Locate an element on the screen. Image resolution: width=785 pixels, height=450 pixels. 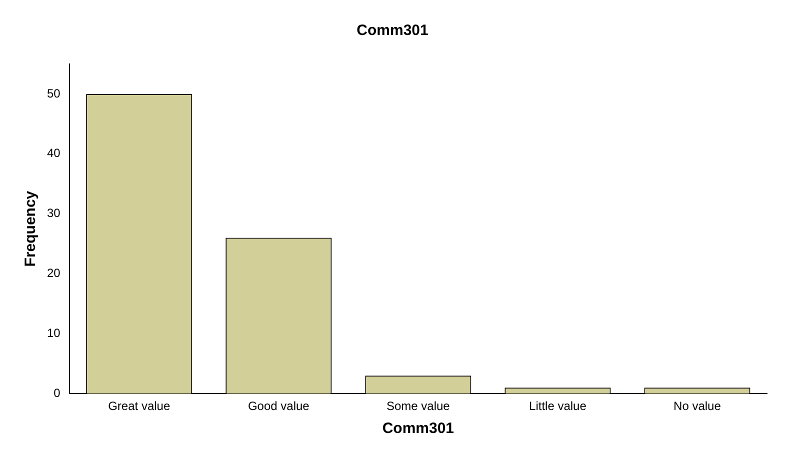
y-tick-label: 30 is located at coordinates (53, 213).